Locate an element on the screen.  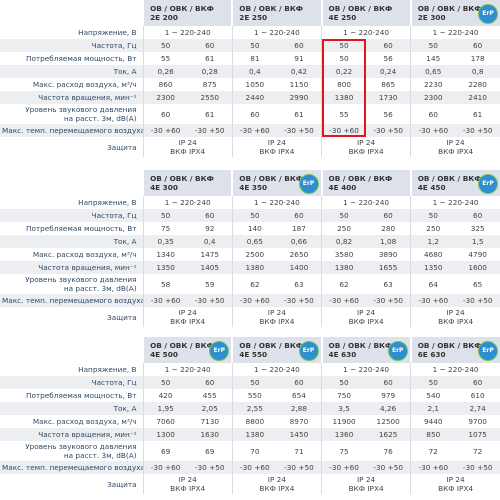
cell: 58 is located at coordinates (165, 284).